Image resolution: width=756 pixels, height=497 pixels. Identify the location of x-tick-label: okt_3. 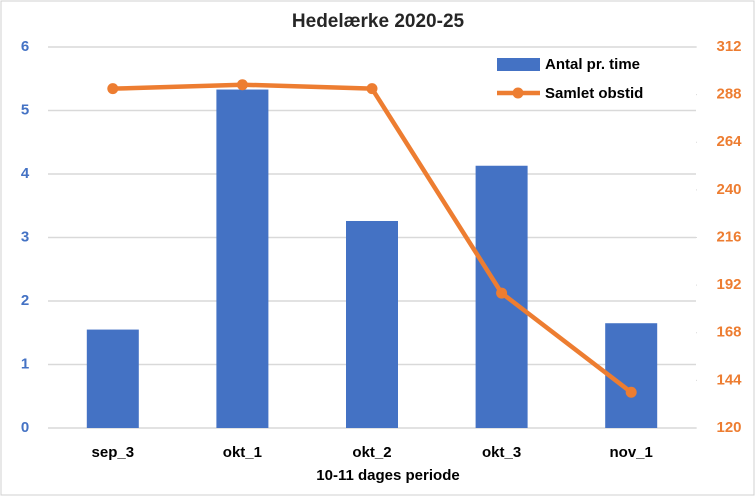
(501, 452).